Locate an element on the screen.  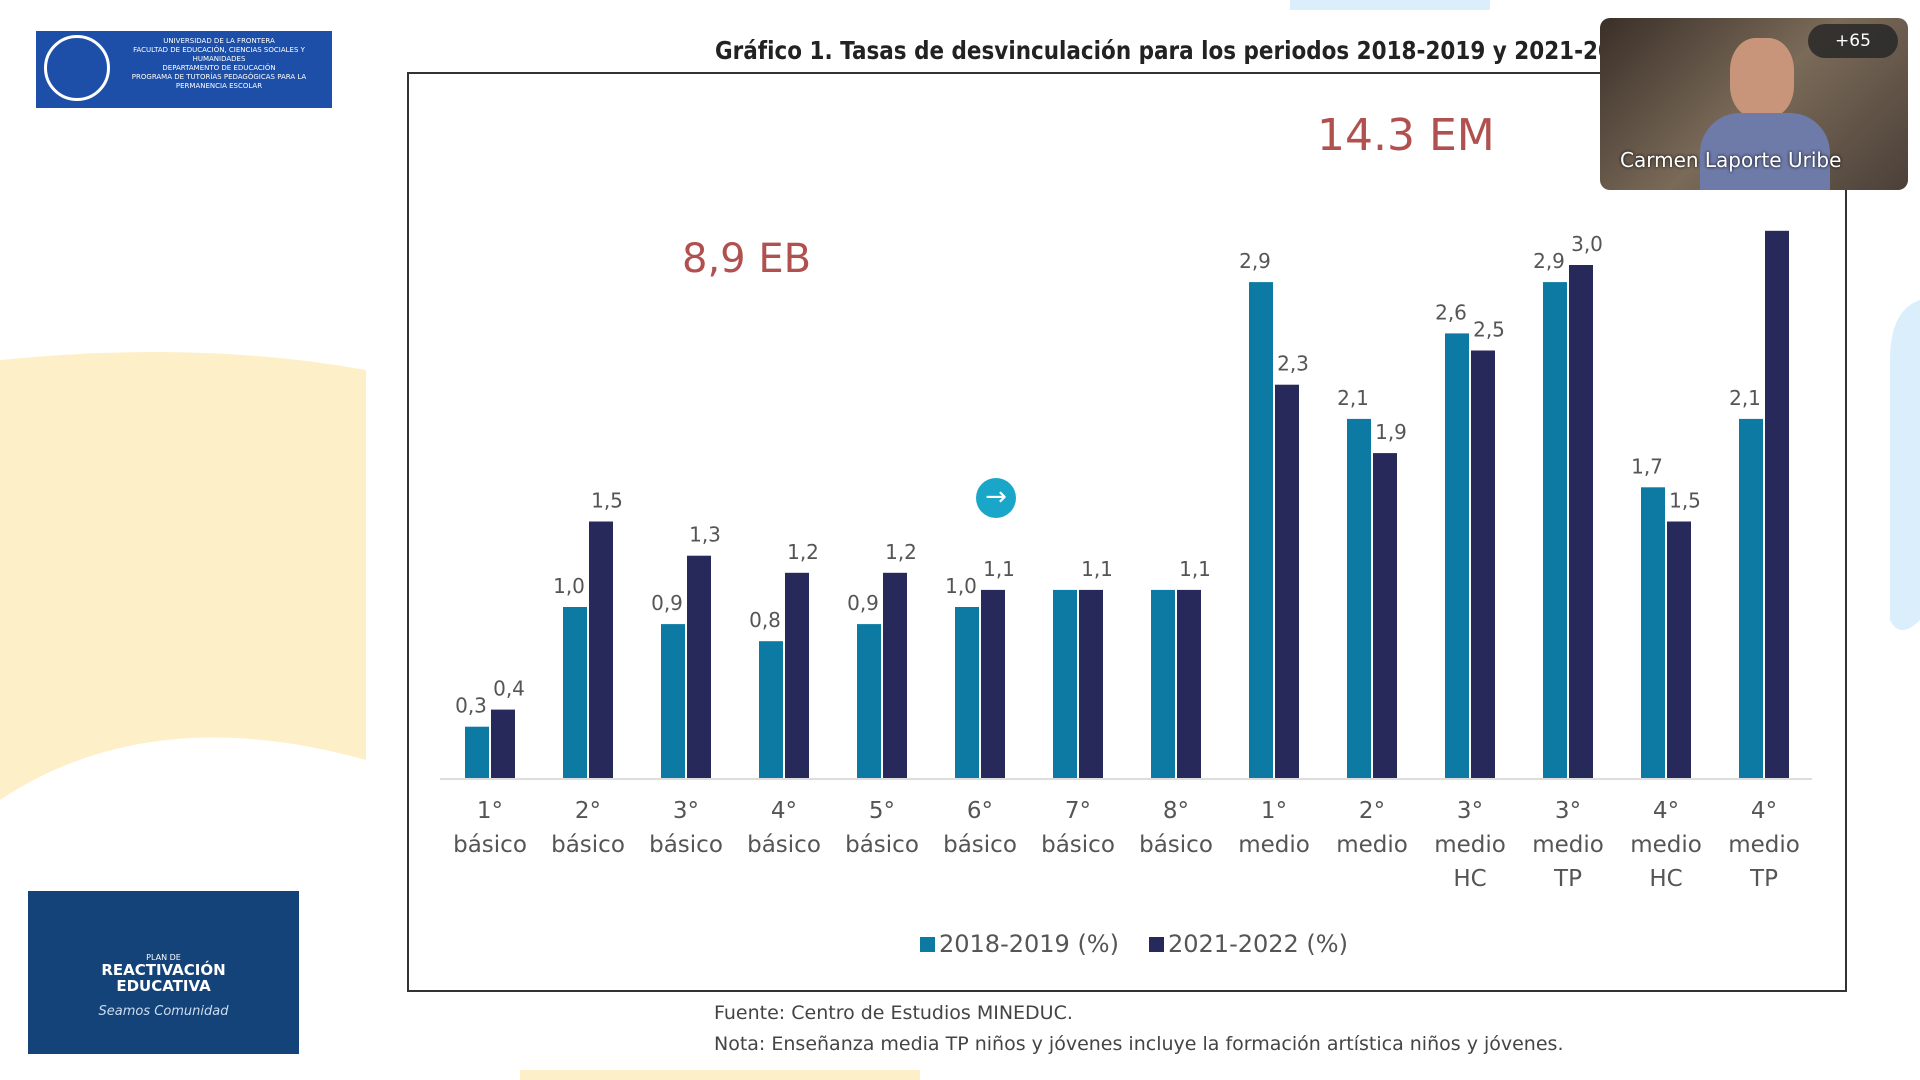
logo-text: Seamos Comunidad is located at coordinates (163, 1011).